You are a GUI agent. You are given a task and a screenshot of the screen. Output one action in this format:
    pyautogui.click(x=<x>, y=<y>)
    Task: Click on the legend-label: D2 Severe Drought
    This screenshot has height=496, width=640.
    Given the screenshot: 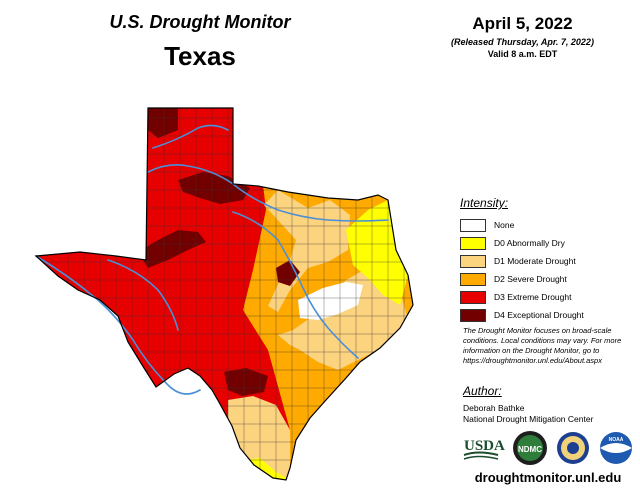 What is the action you would take?
    pyautogui.click(x=530, y=279)
    